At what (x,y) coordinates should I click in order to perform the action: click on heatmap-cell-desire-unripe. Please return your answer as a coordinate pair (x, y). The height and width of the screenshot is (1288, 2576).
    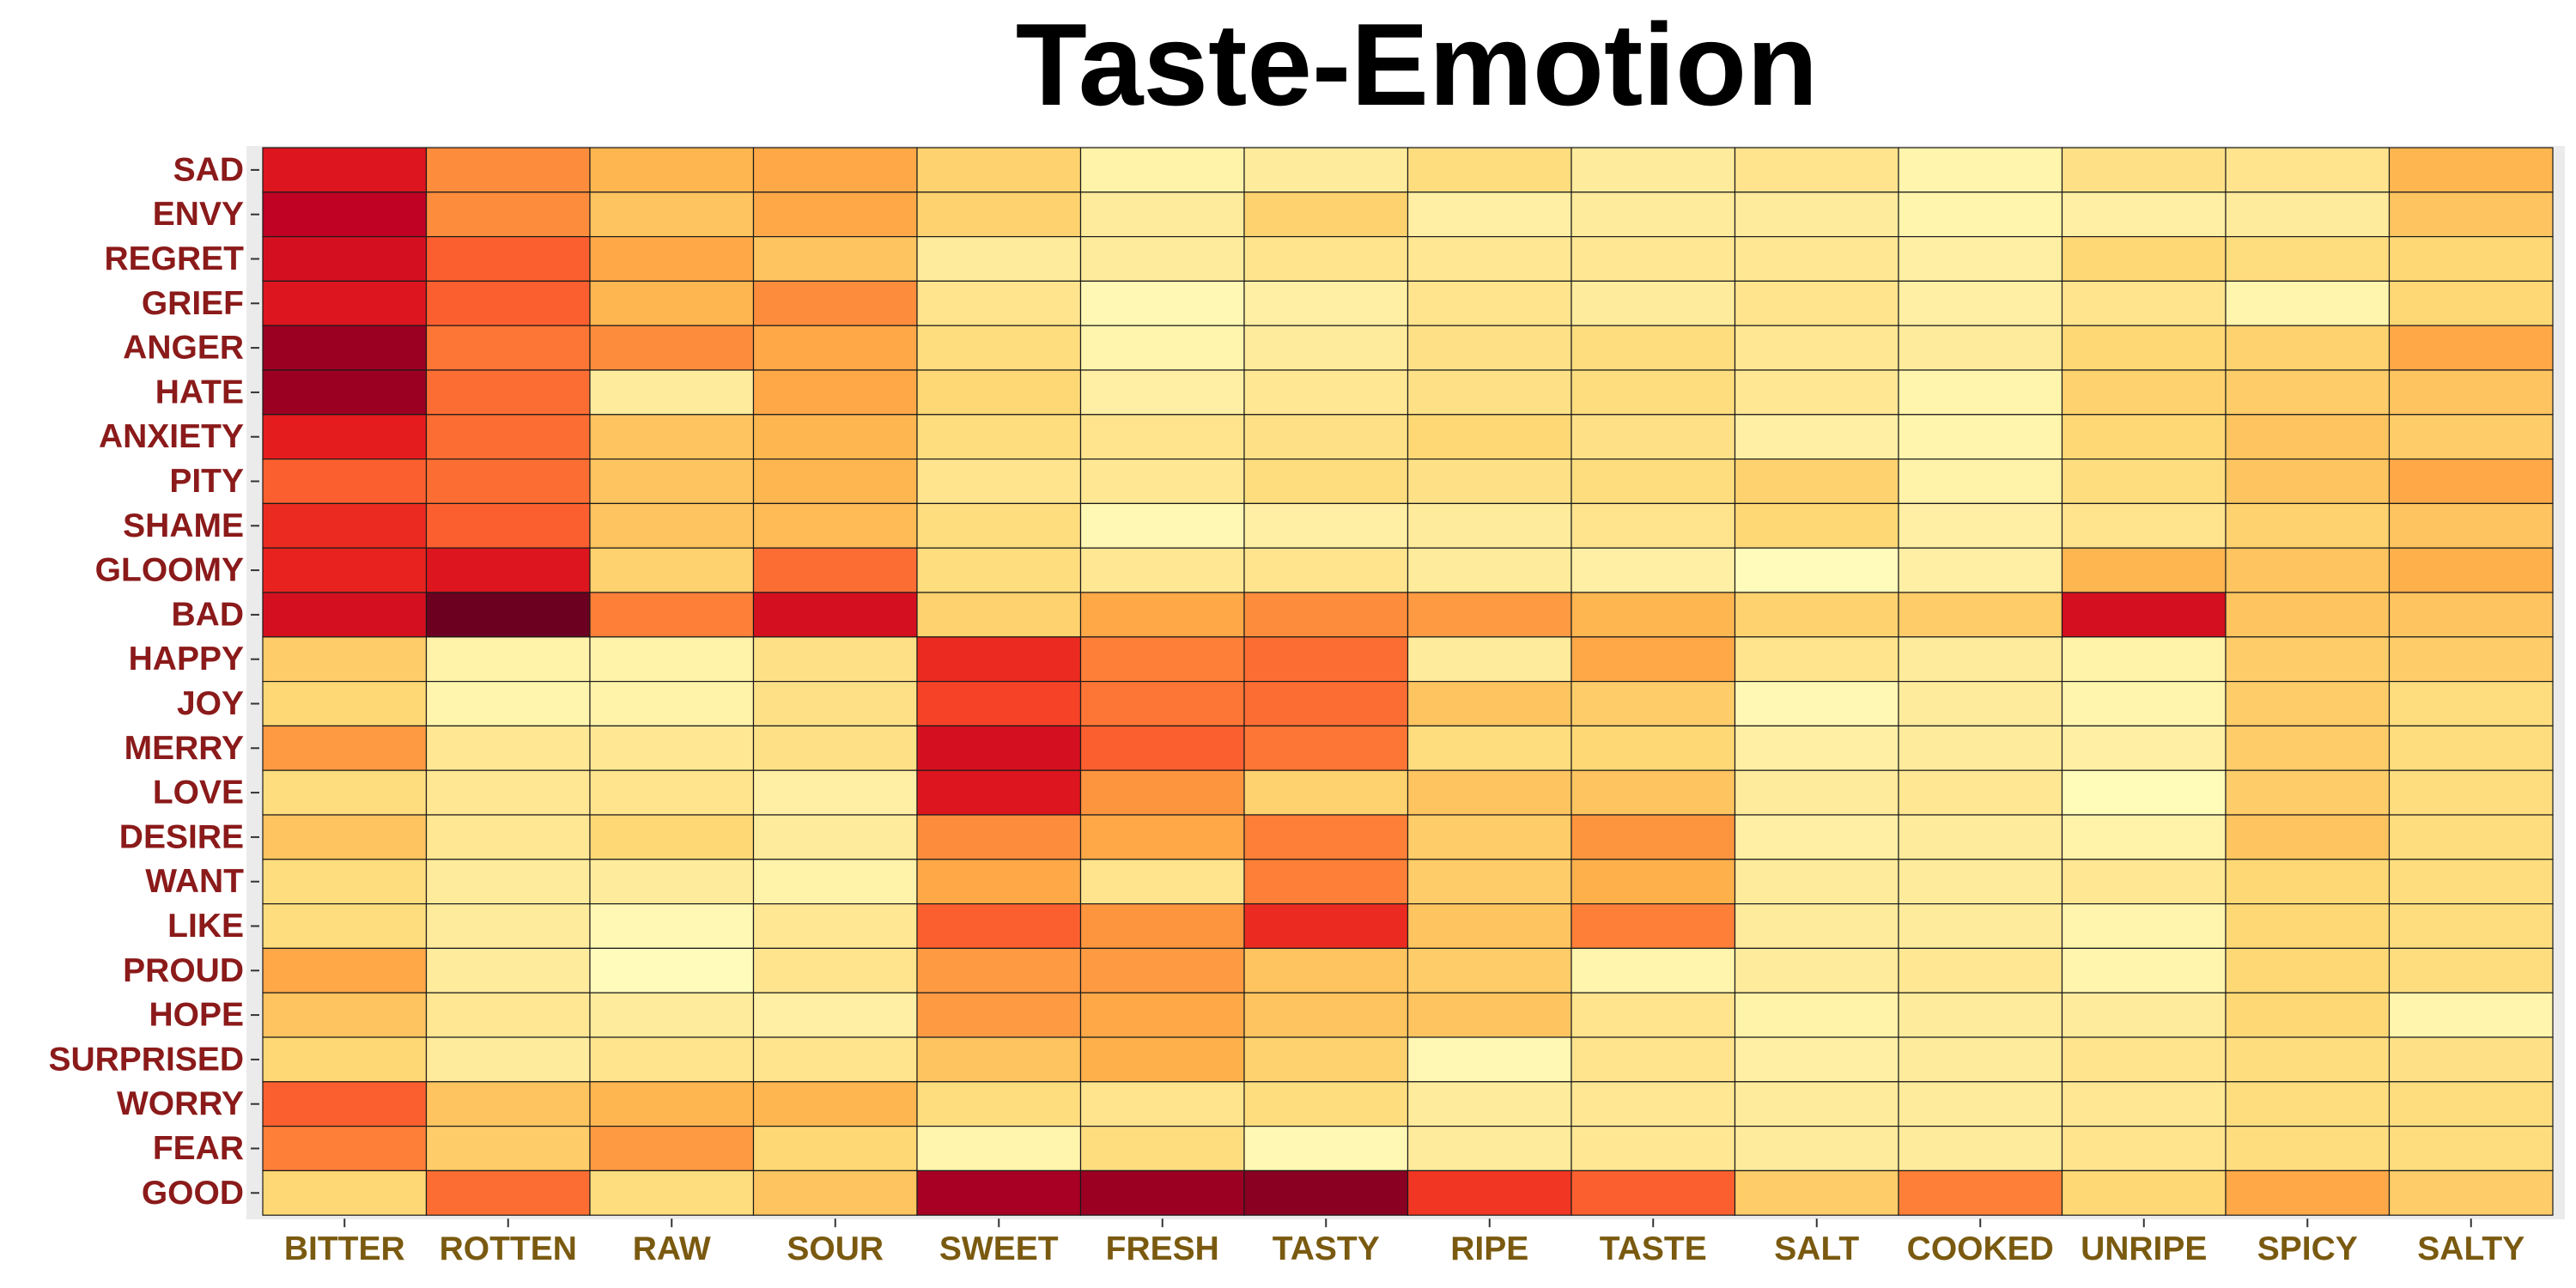
    Looking at the image, I should click on (2144, 837).